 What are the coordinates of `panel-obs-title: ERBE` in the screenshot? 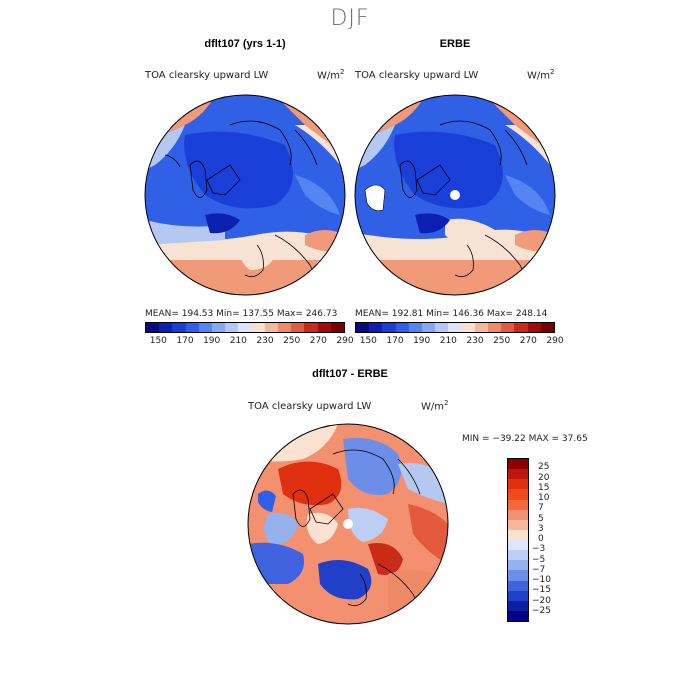 It's located at (455, 44).